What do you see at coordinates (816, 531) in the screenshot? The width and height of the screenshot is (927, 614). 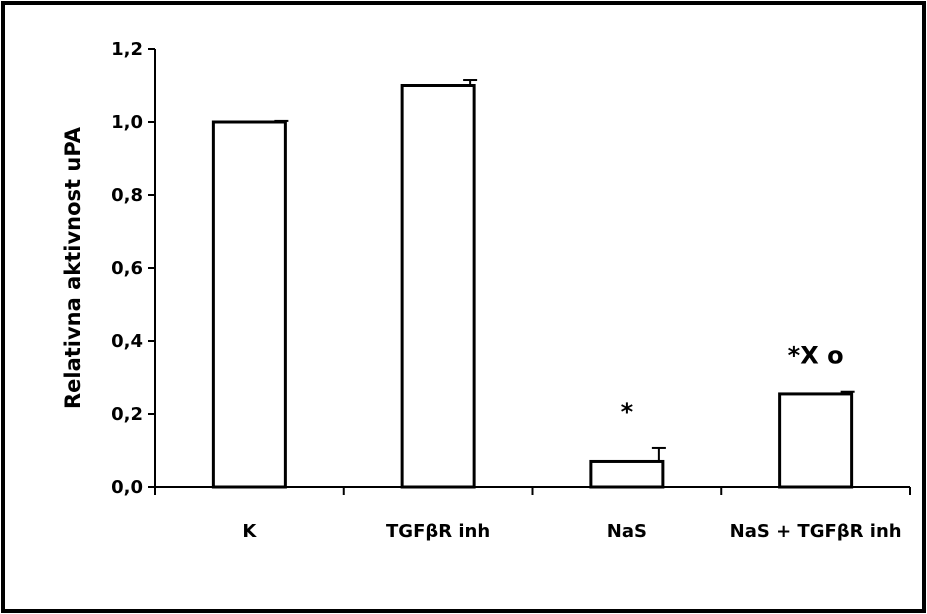 I see `x-tick-label: NaS + TGFβR inh` at bounding box center [816, 531].